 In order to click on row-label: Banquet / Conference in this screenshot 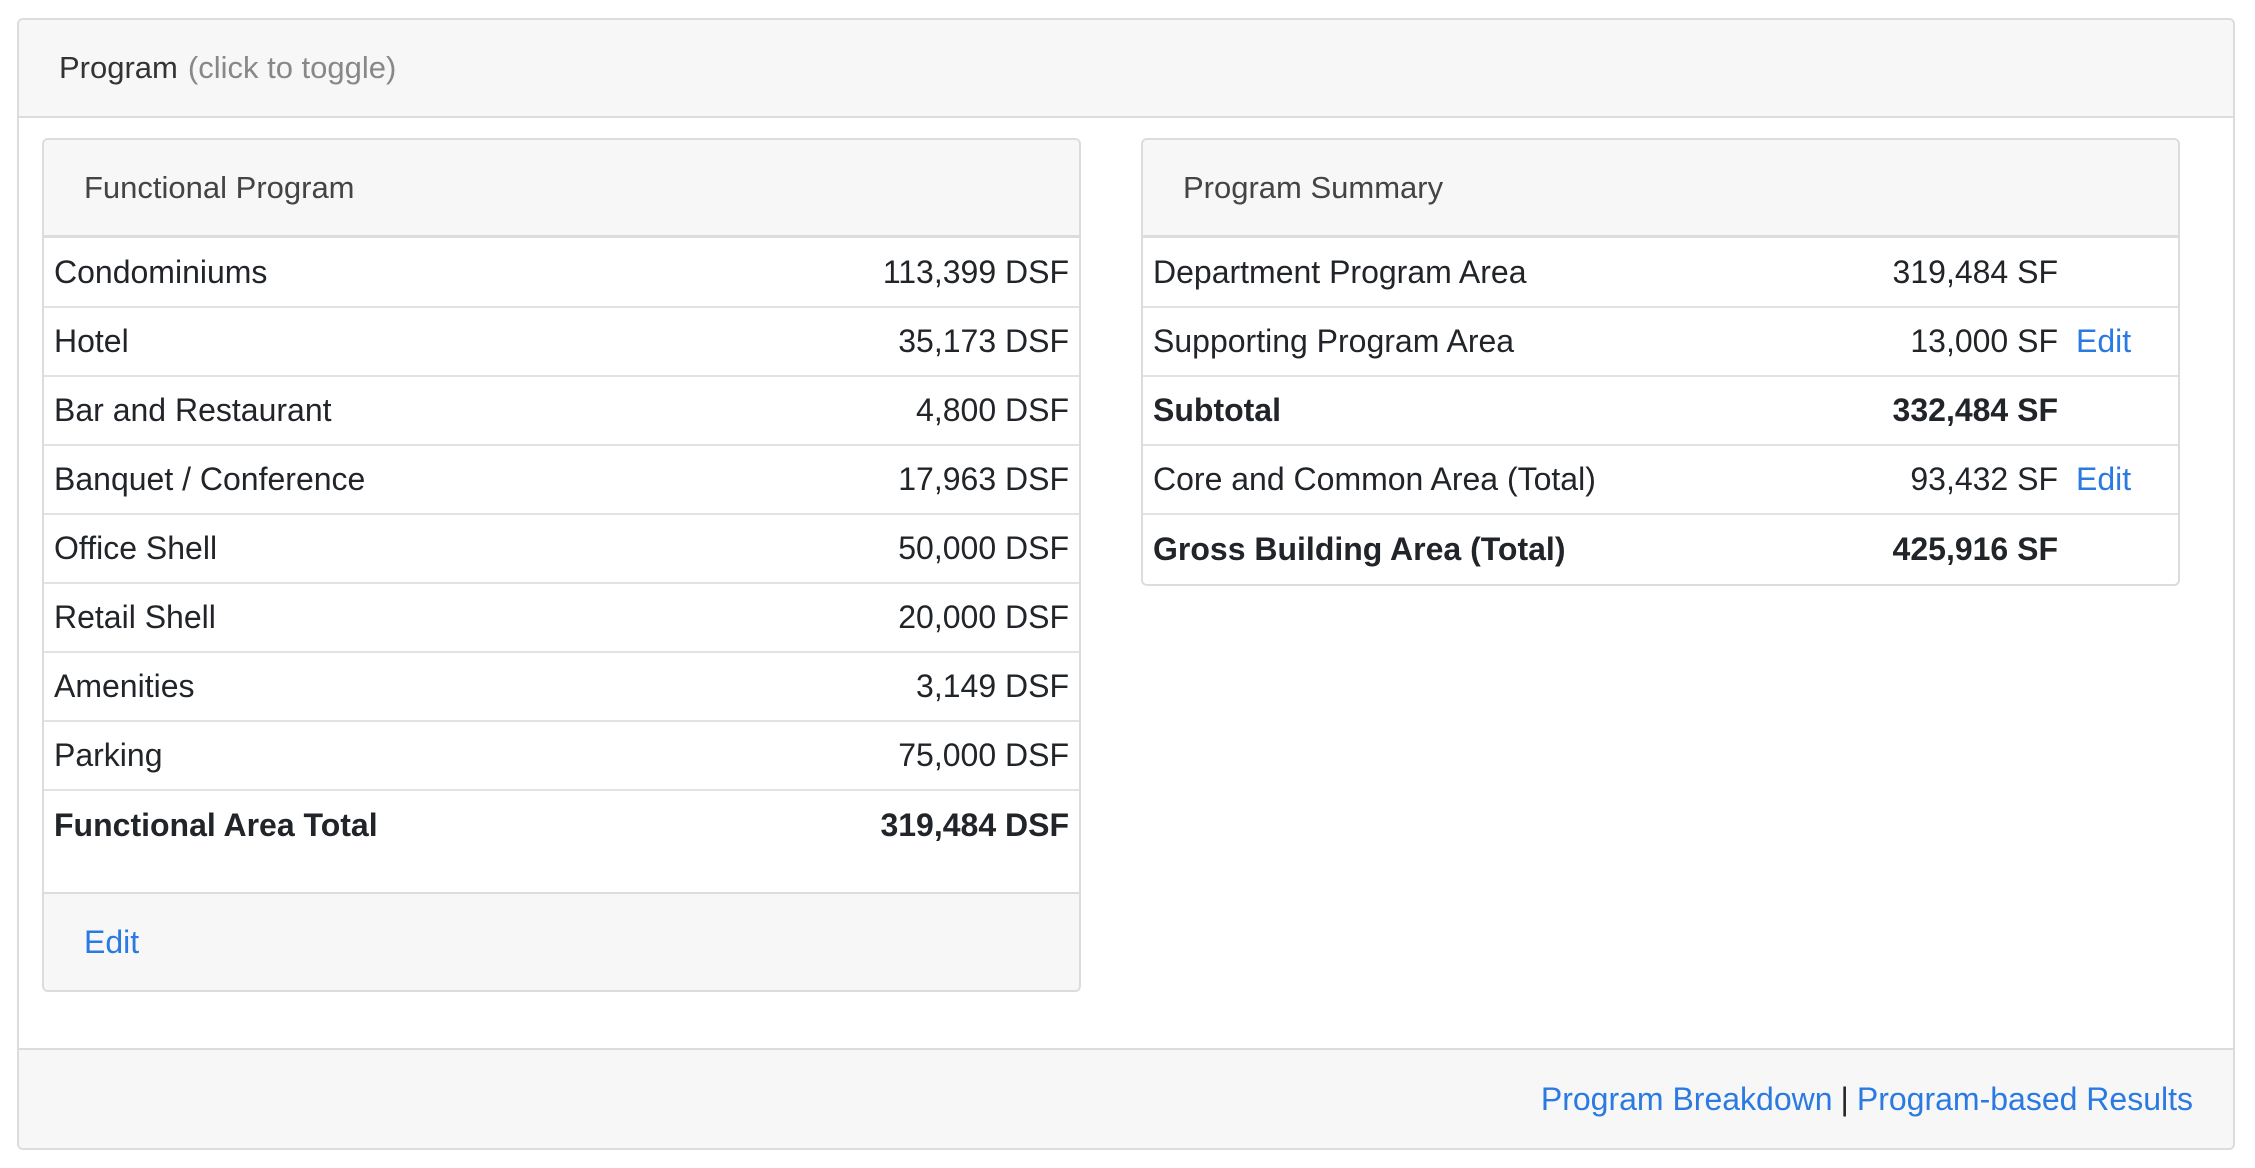, I will do `click(366, 480)`.